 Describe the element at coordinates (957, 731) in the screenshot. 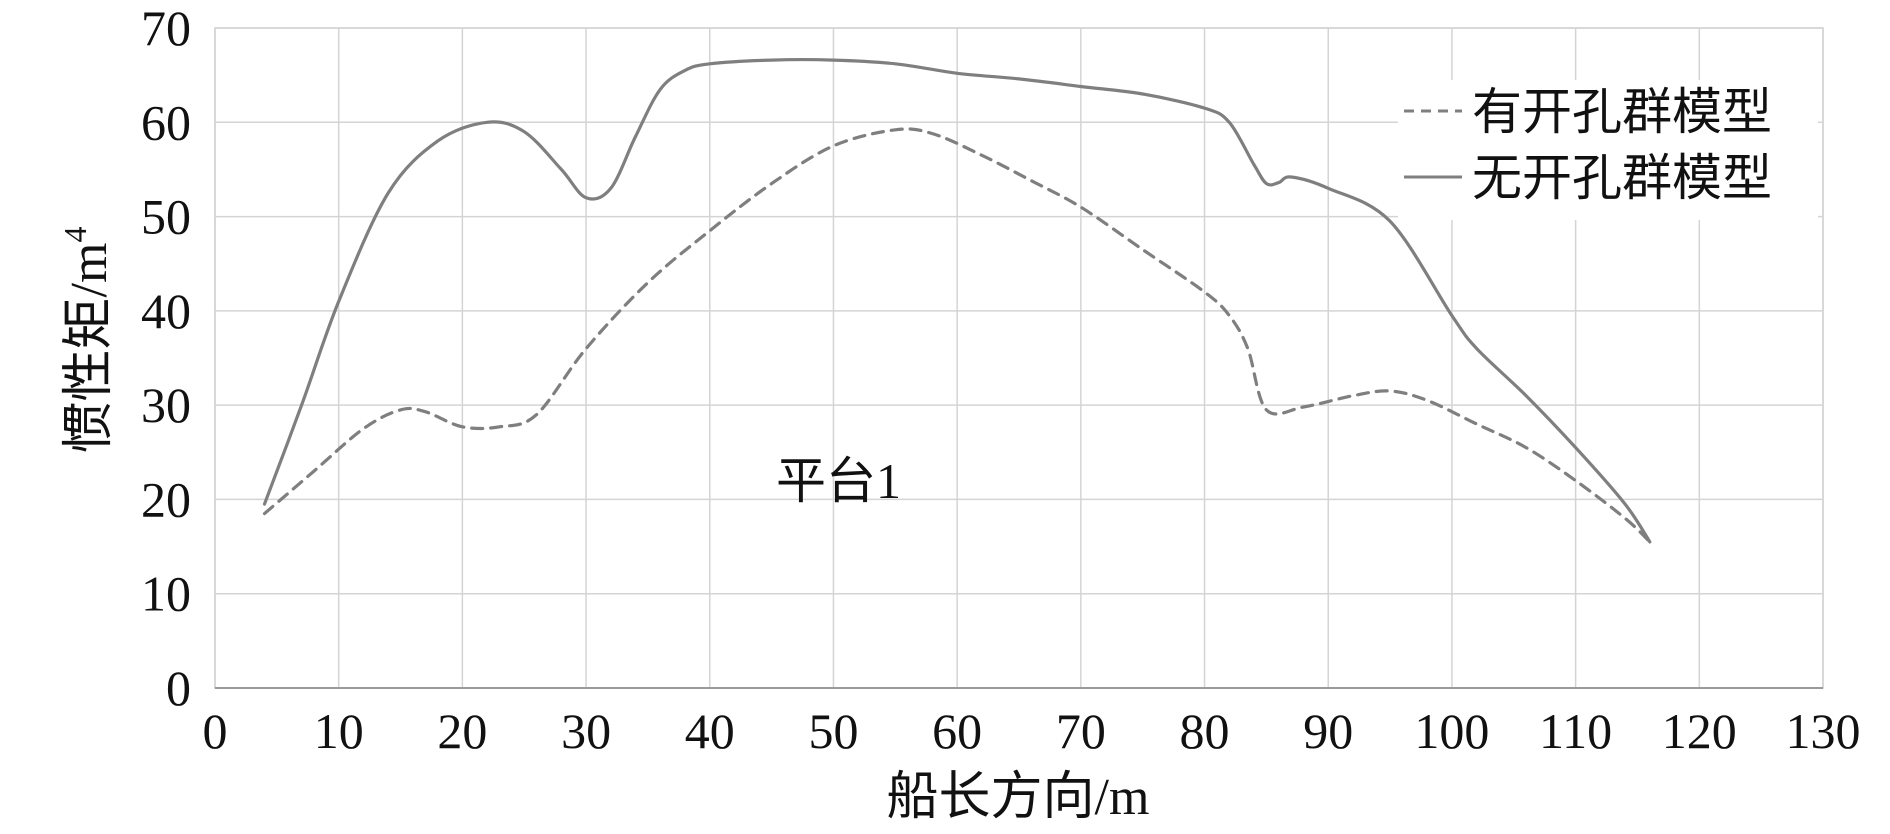

I see `x-tick-label: 60` at that location.